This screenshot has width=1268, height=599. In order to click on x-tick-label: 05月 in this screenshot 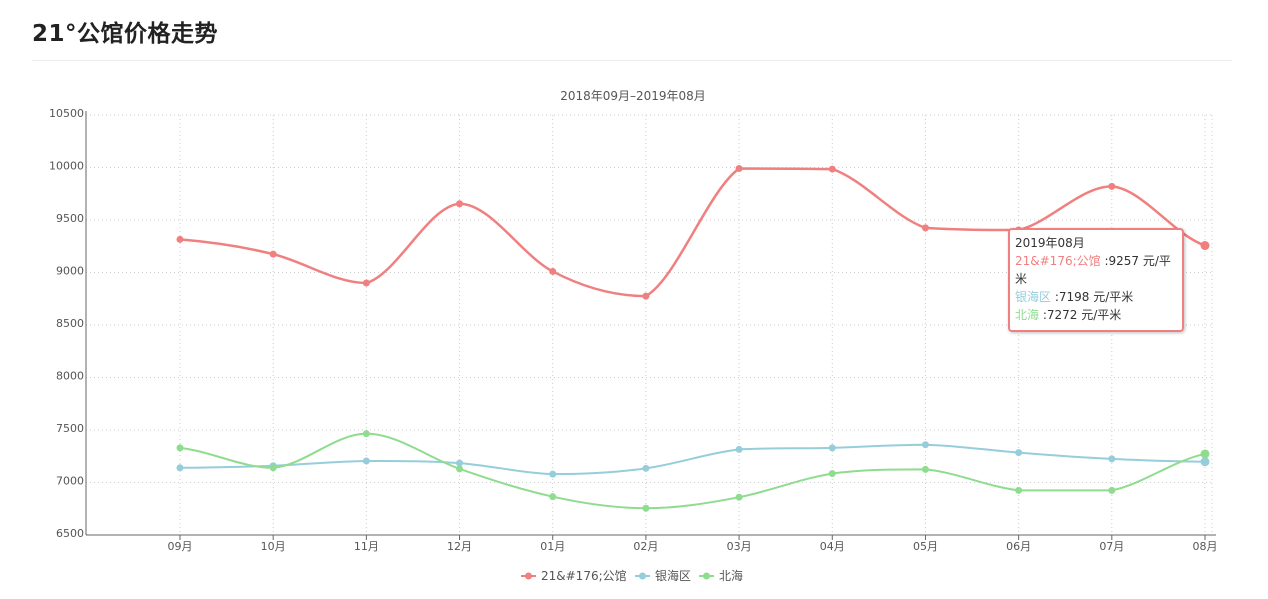, I will do `click(925, 546)`.